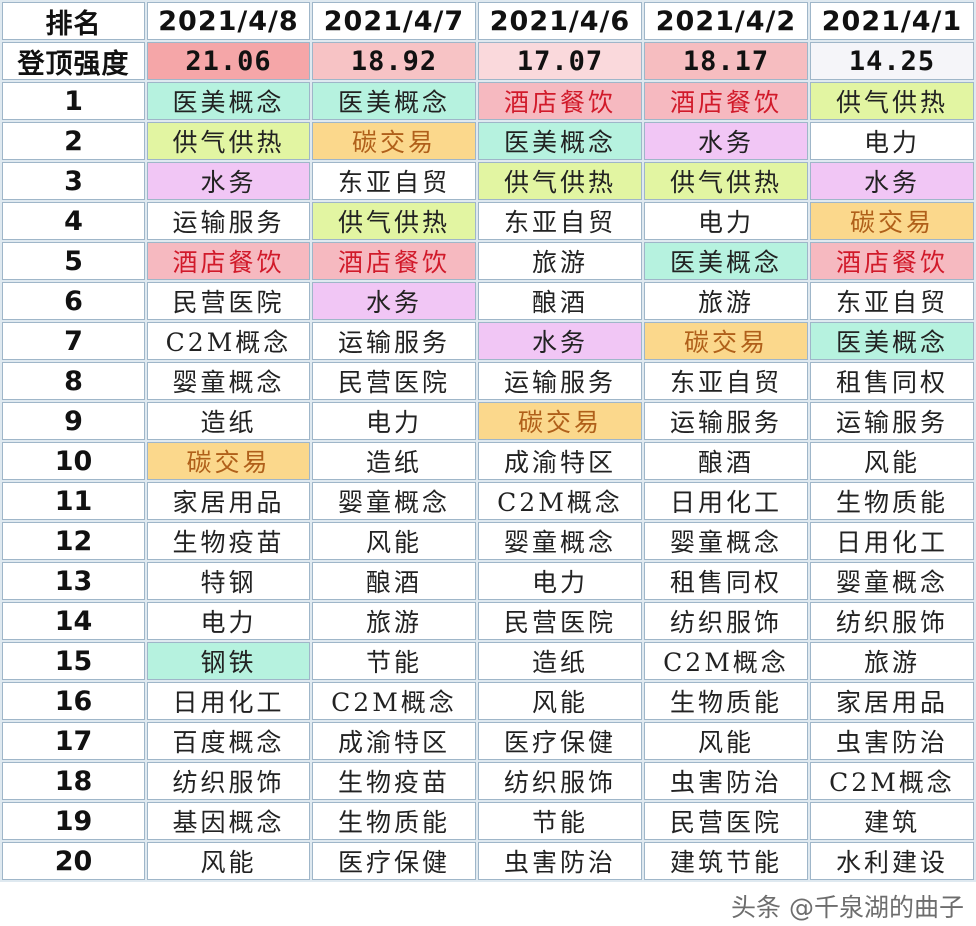 The image size is (976, 926). What do you see at coordinates (73, 101) in the screenshot?
I see `rank-number: 1` at bounding box center [73, 101].